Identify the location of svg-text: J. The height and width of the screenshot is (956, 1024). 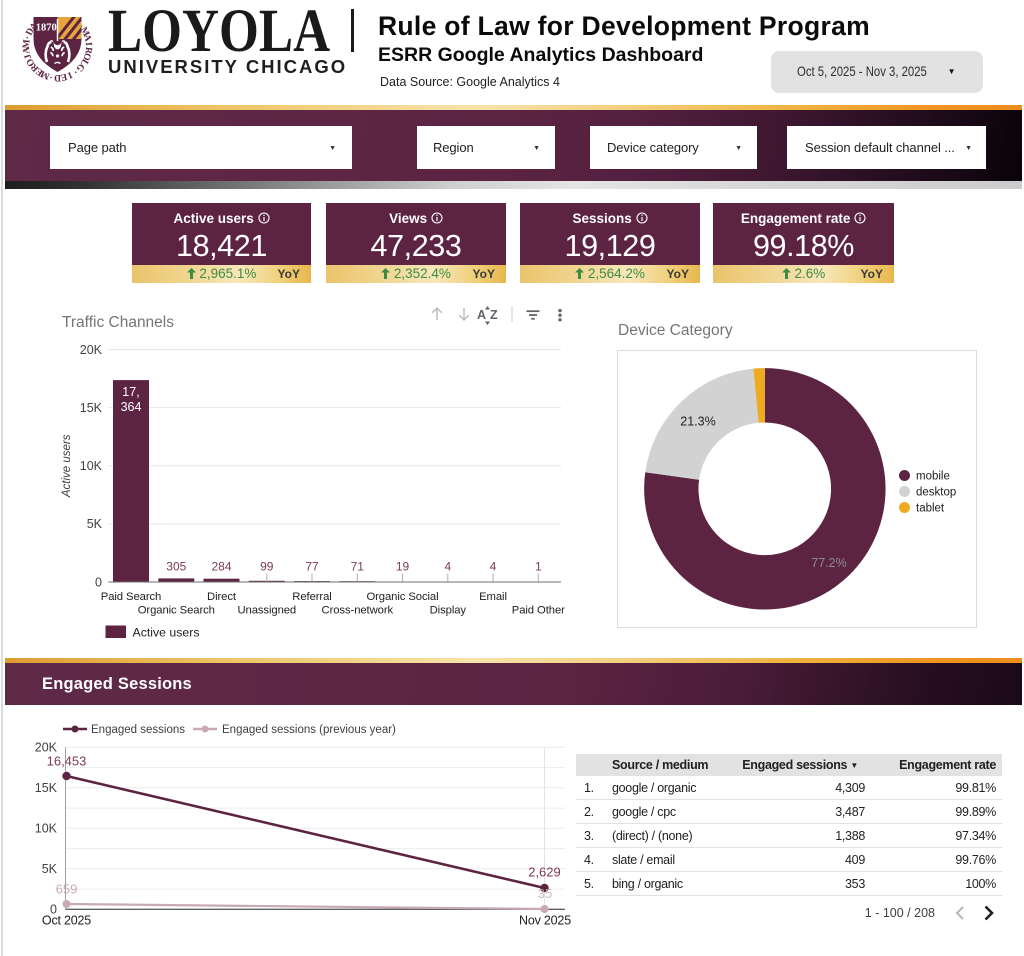
(28, 56).